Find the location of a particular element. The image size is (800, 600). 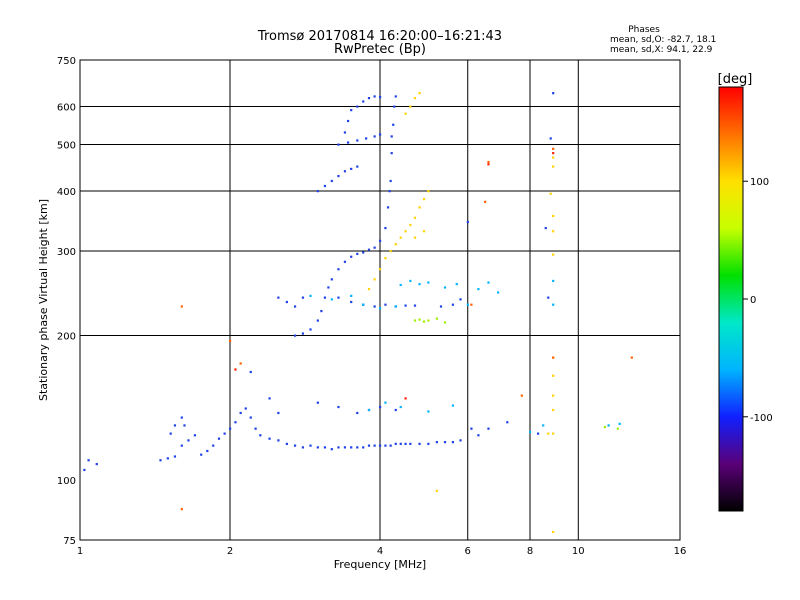

colorbar-tick-label: 0 is located at coordinates (753, 300).